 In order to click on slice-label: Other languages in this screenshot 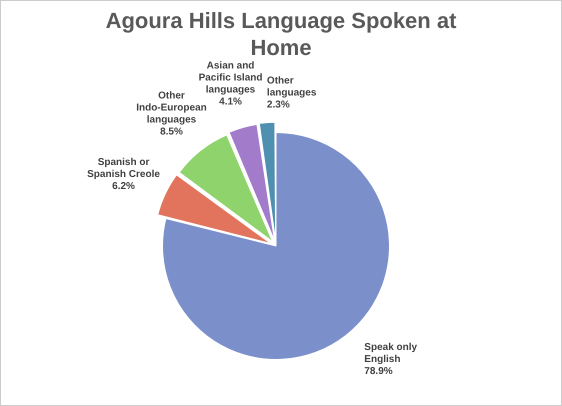, I will do `click(291, 87)`.